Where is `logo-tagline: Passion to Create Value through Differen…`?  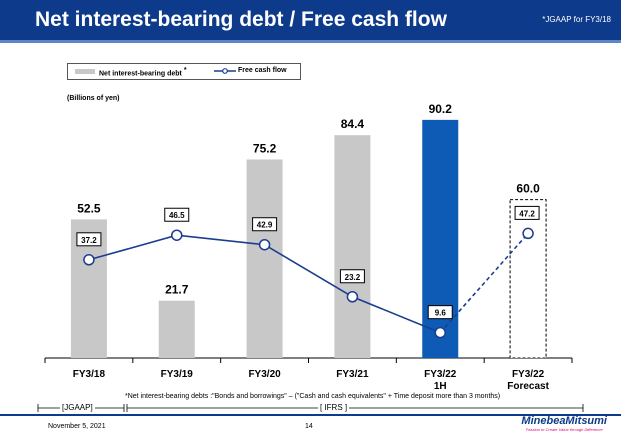
logo-tagline: Passion to Create Value through Differen… is located at coordinates (564, 429).